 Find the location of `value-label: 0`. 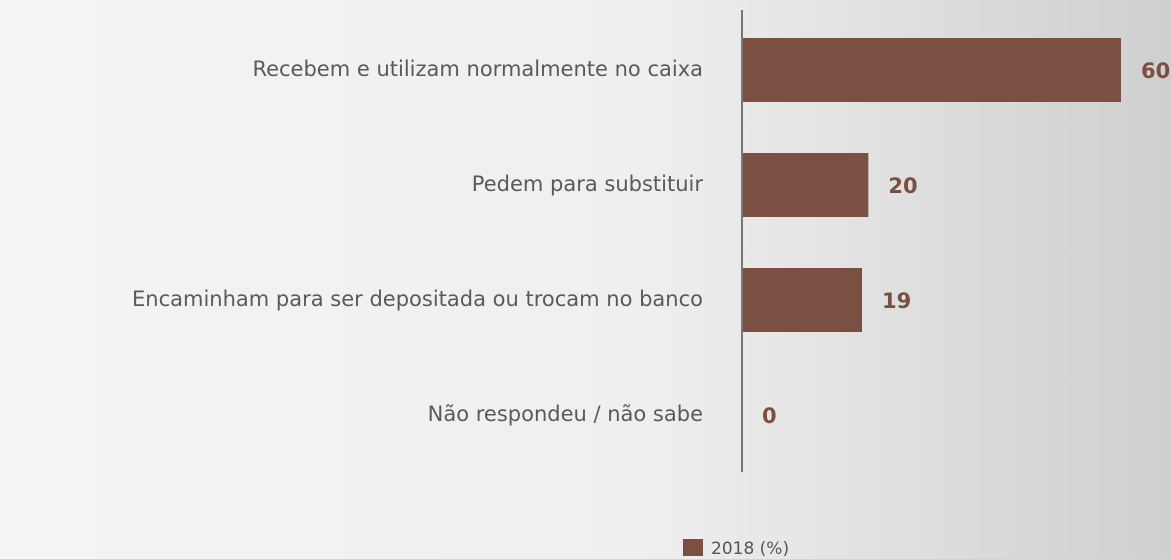

value-label: 0 is located at coordinates (769, 416).